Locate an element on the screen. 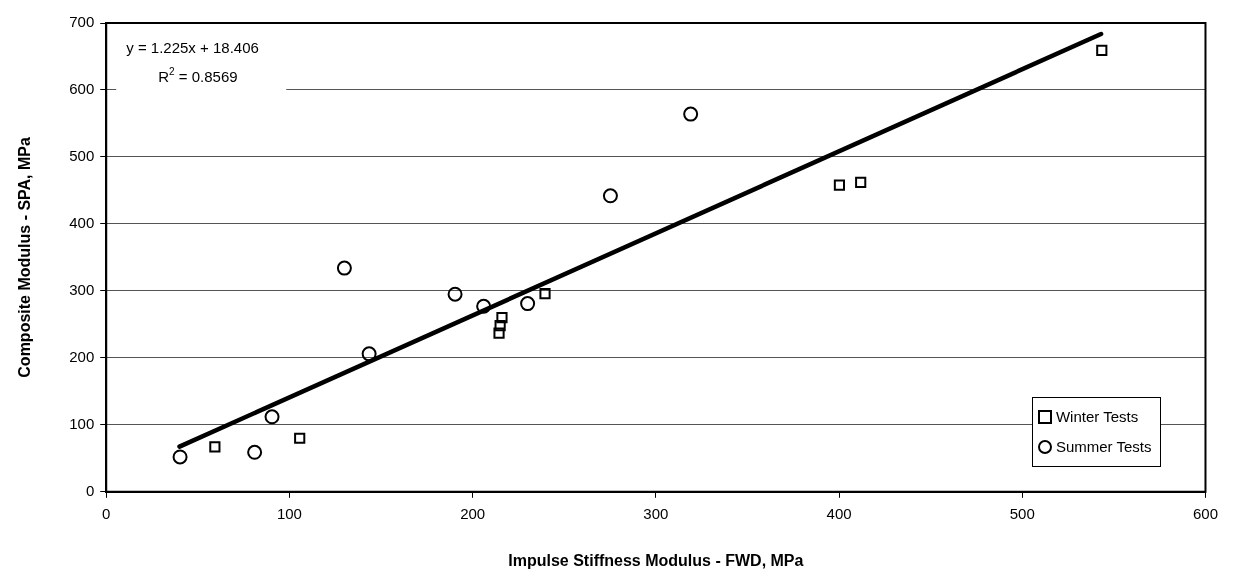 This screenshot has height=587, width=1234. y-tick-label: 100 is located at coordinates (82, 423).